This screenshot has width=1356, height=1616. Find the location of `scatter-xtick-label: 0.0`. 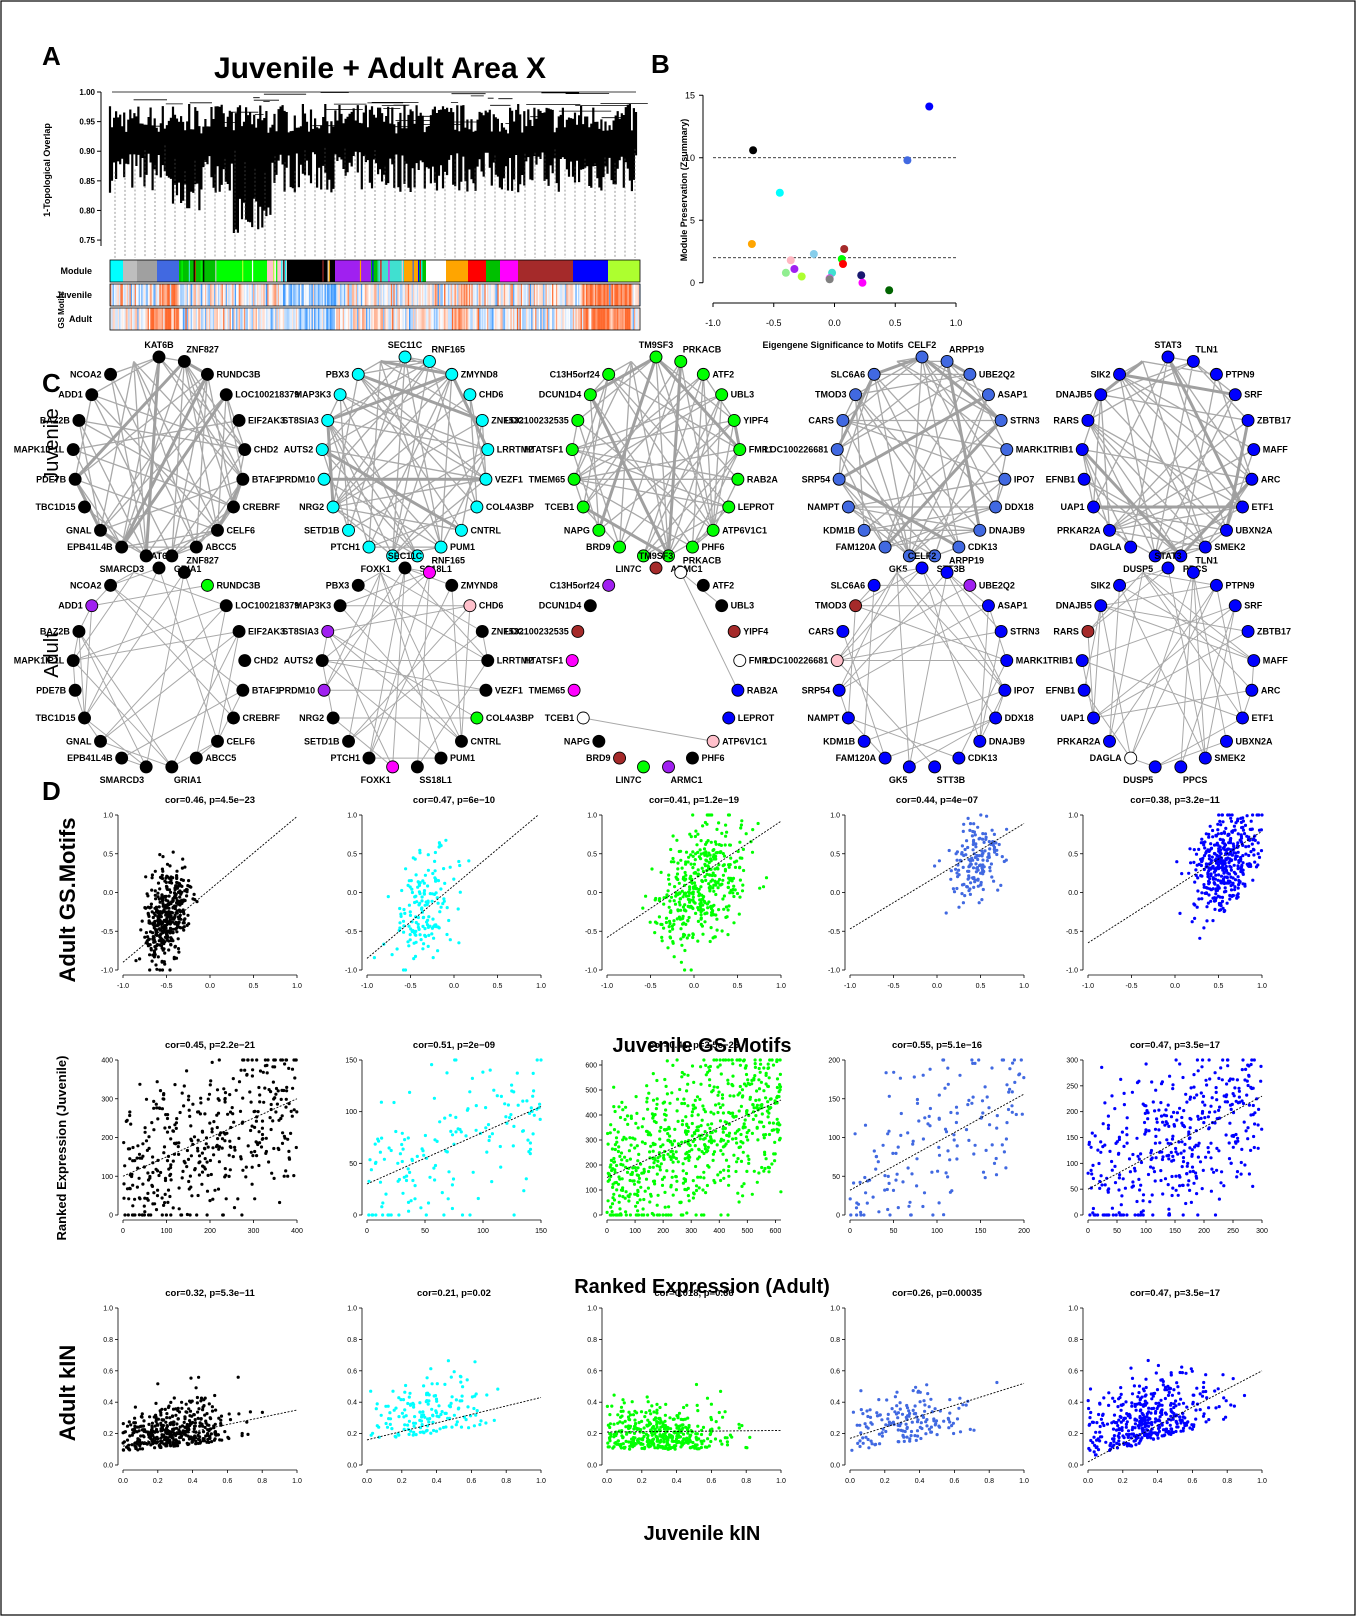

scatter-xtick-label: 0.0 is located at coordinates (454, 986).